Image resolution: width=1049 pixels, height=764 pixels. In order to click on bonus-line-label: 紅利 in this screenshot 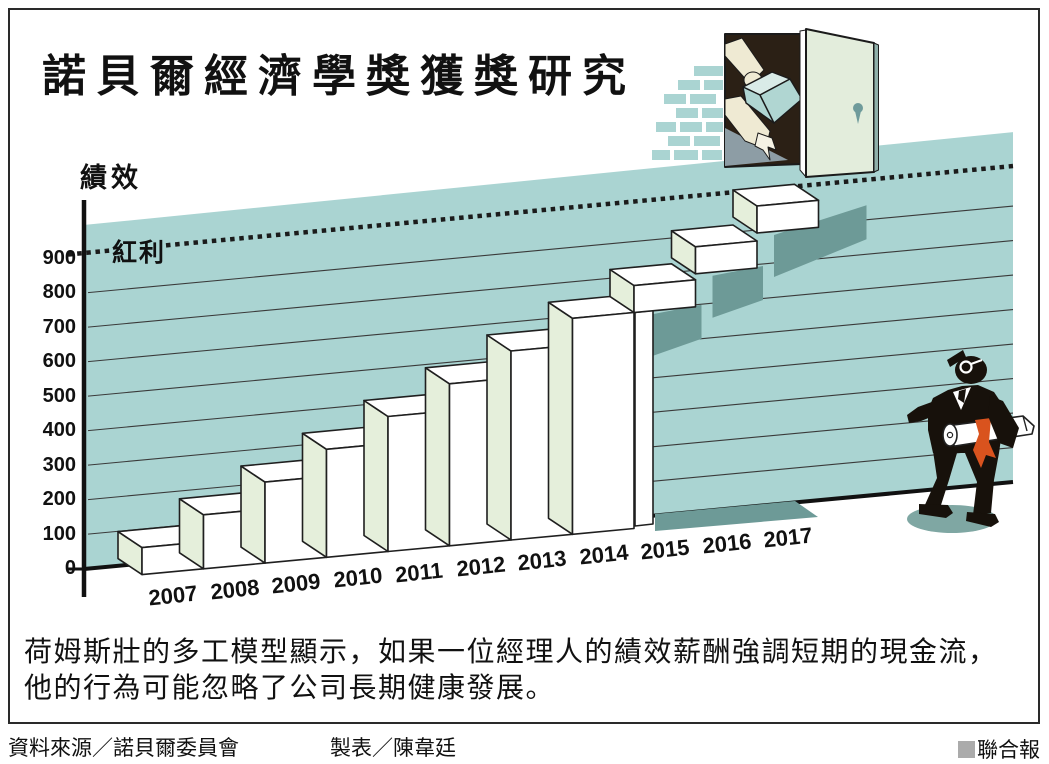, I will do `click(139, 253)`.